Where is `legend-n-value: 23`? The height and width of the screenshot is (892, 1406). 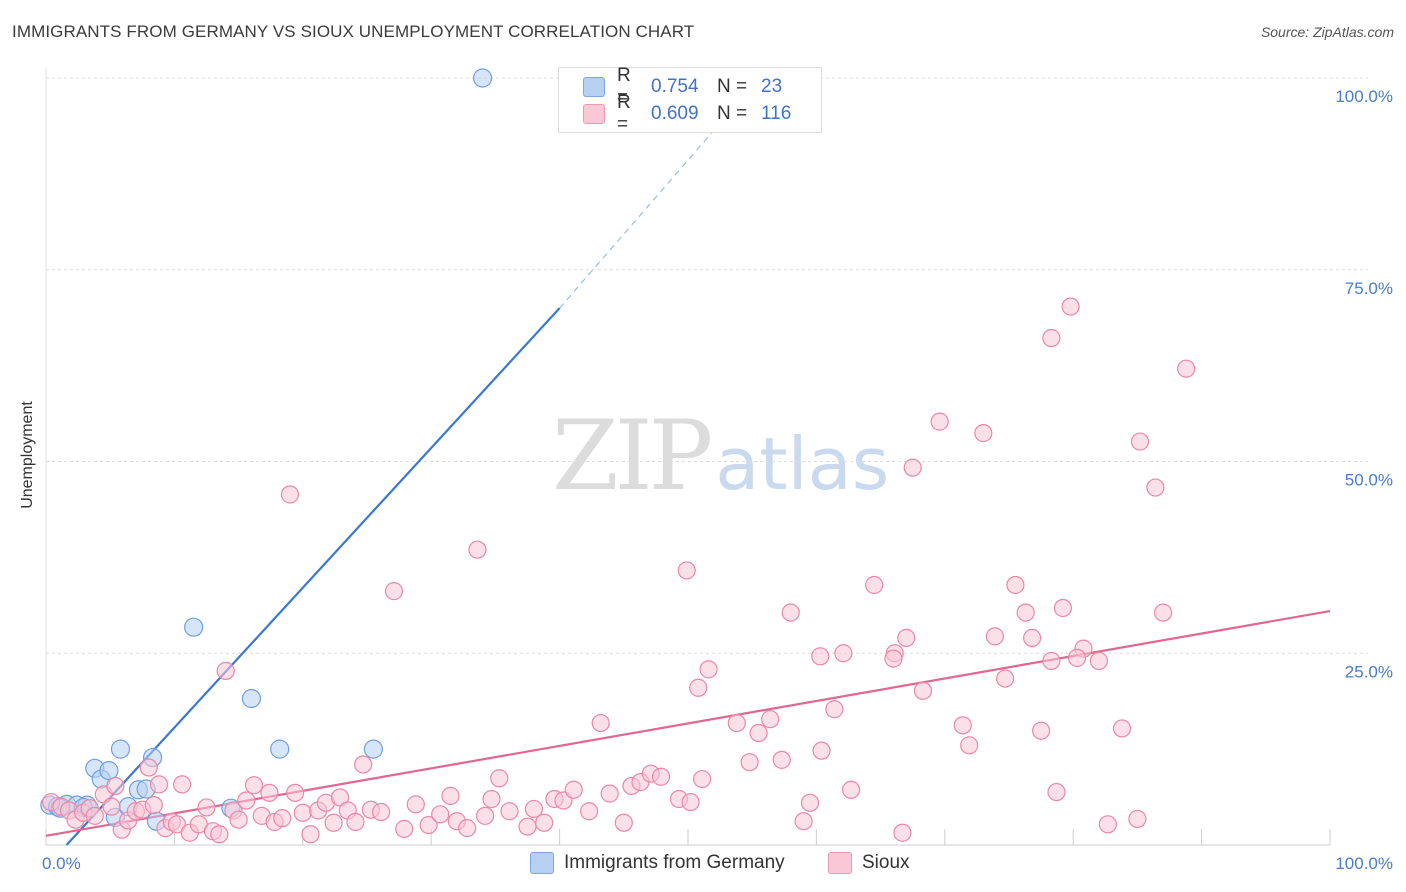
legend-n-value: 23 is located at coordinates (772, 86).